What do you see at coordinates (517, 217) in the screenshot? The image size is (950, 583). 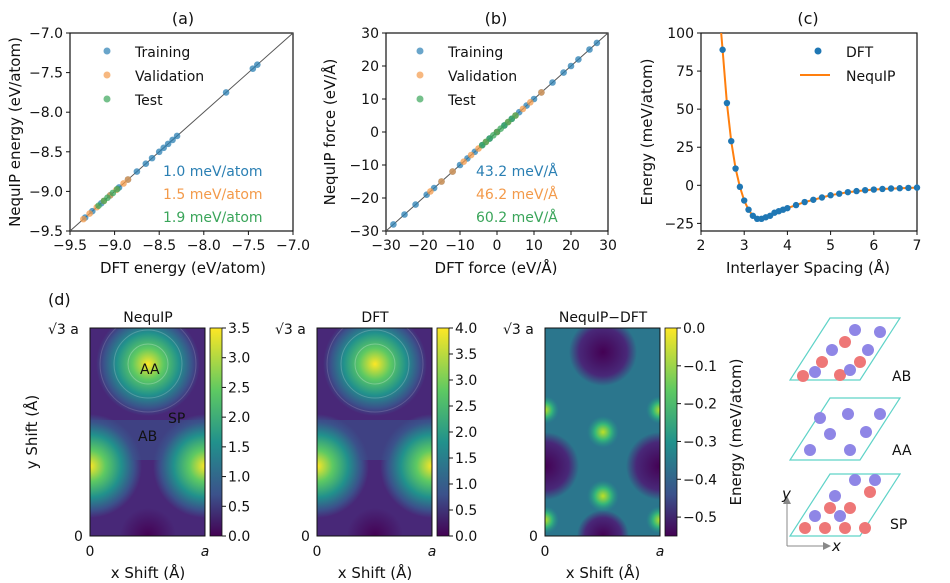 I see `annotation-b-test-mae: 60.2 meV/Å` at bounding box center [517, 217].